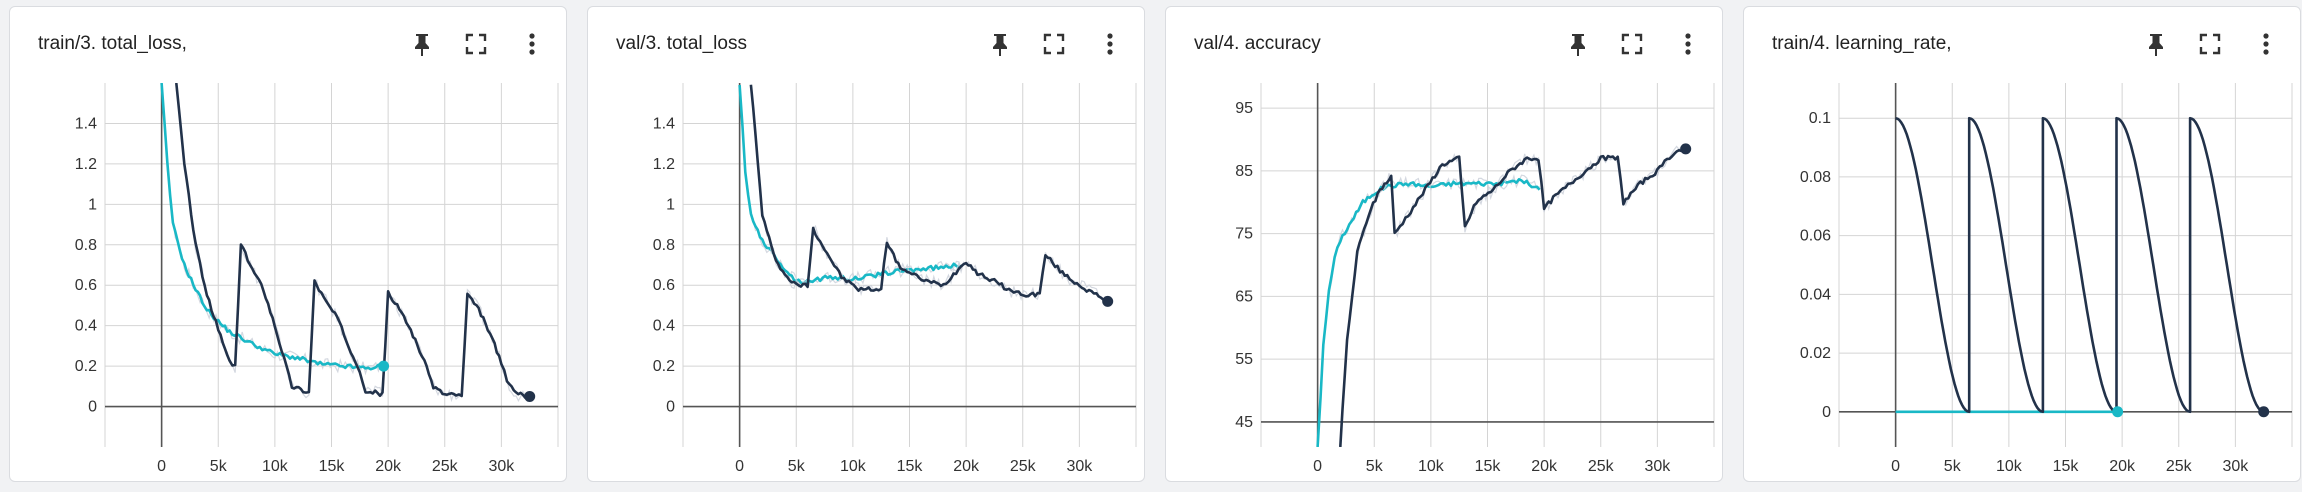  What do you see at coordinates (1244, 234) in the screenshot?
I see `y-tick-label: 75` at bounding box center [1244, 234].